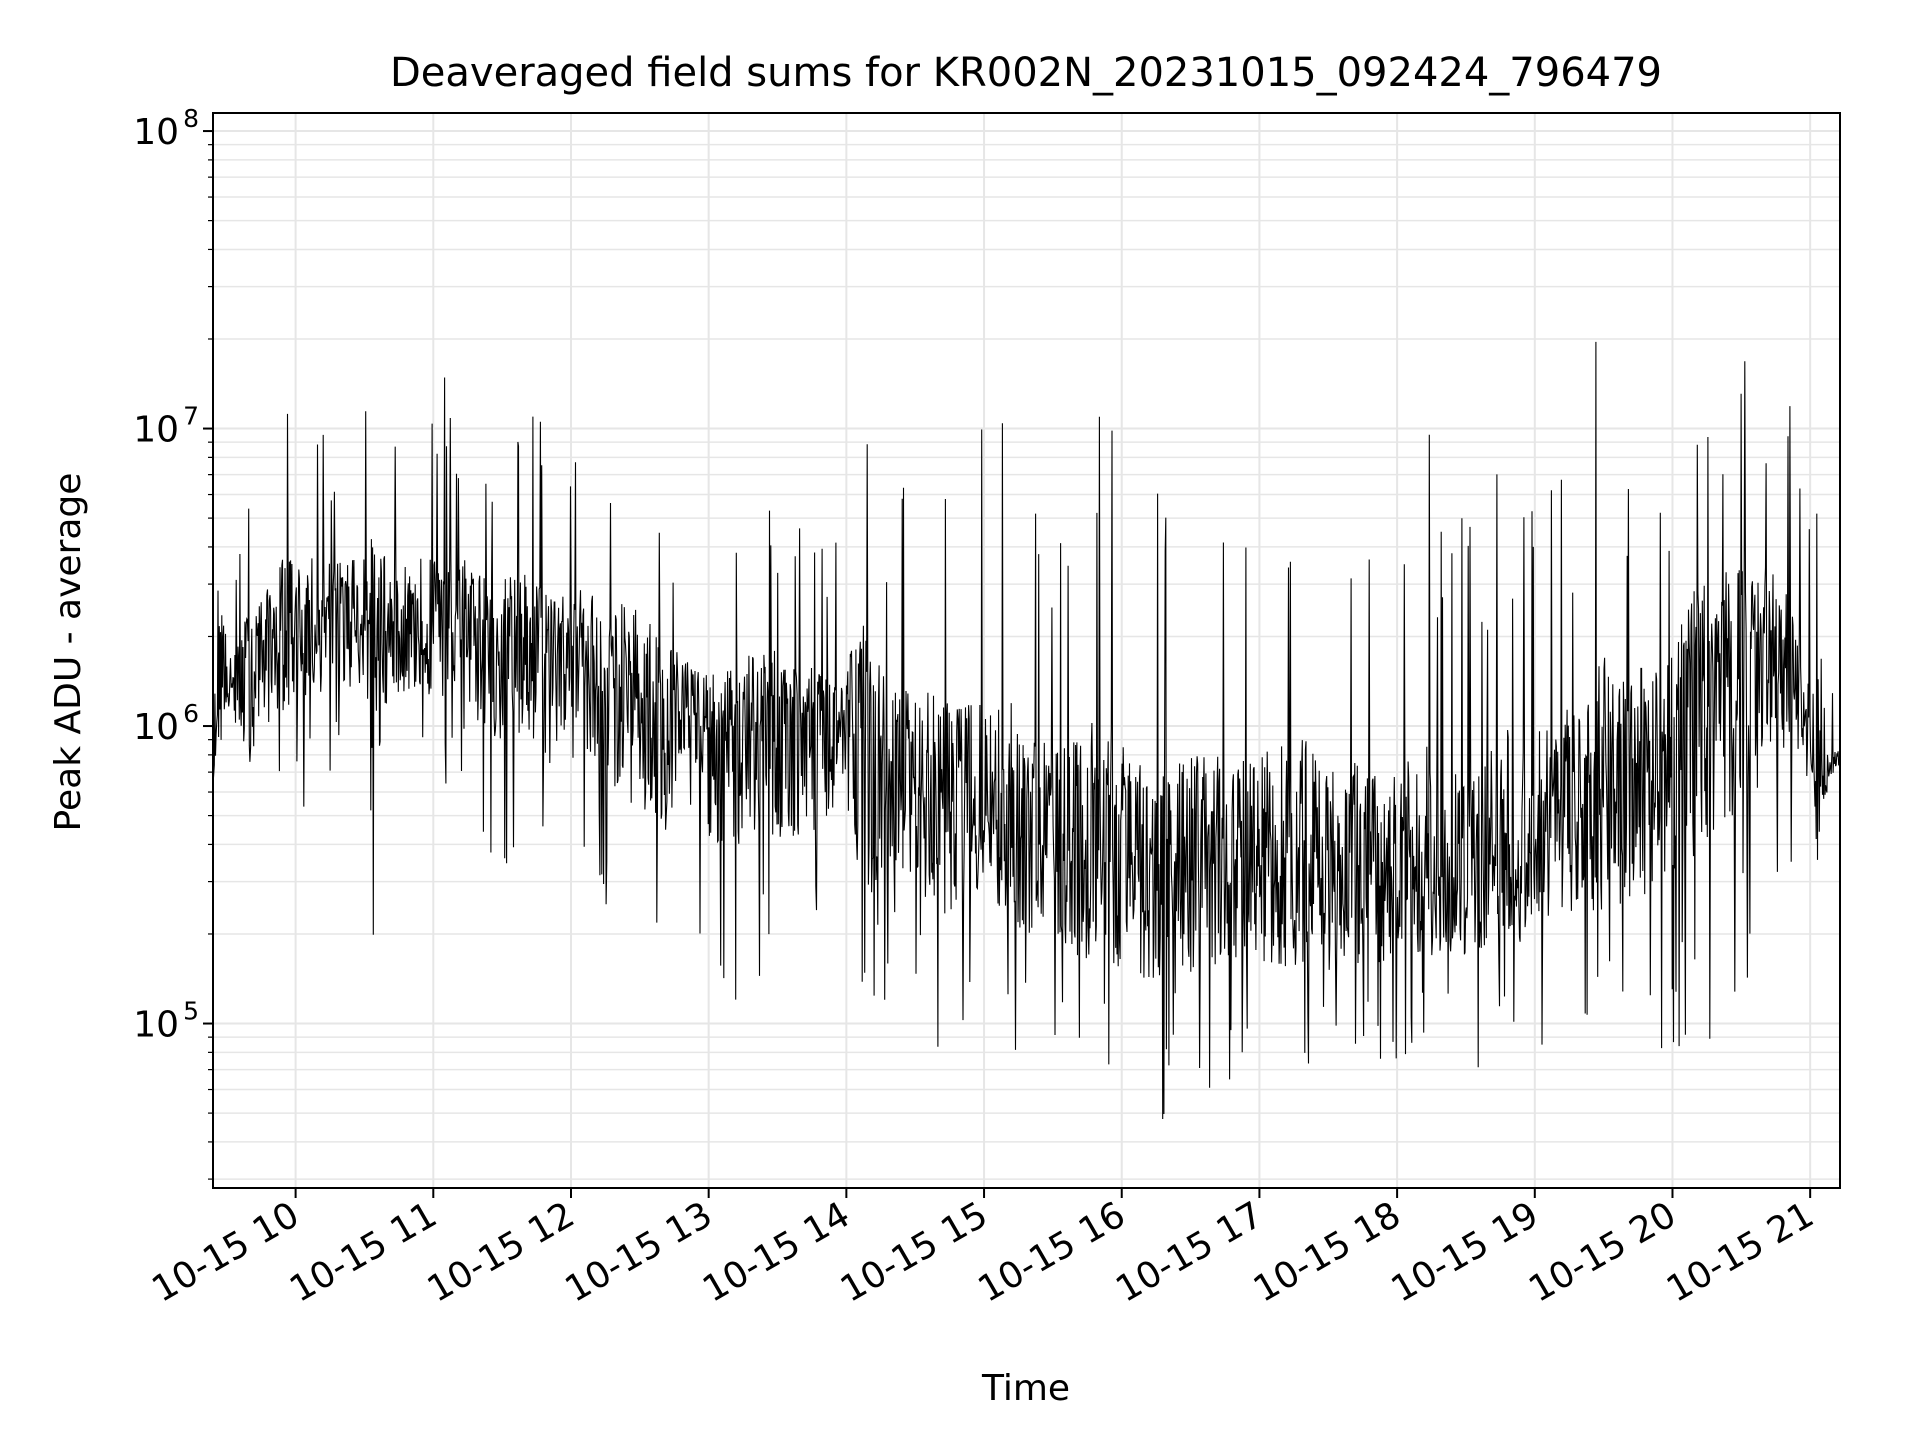  What do you see at coordinates (191, 1011) in the screenshot?
I see `y-tick-label-exponent: 5` at bounding box center [191, 1011].